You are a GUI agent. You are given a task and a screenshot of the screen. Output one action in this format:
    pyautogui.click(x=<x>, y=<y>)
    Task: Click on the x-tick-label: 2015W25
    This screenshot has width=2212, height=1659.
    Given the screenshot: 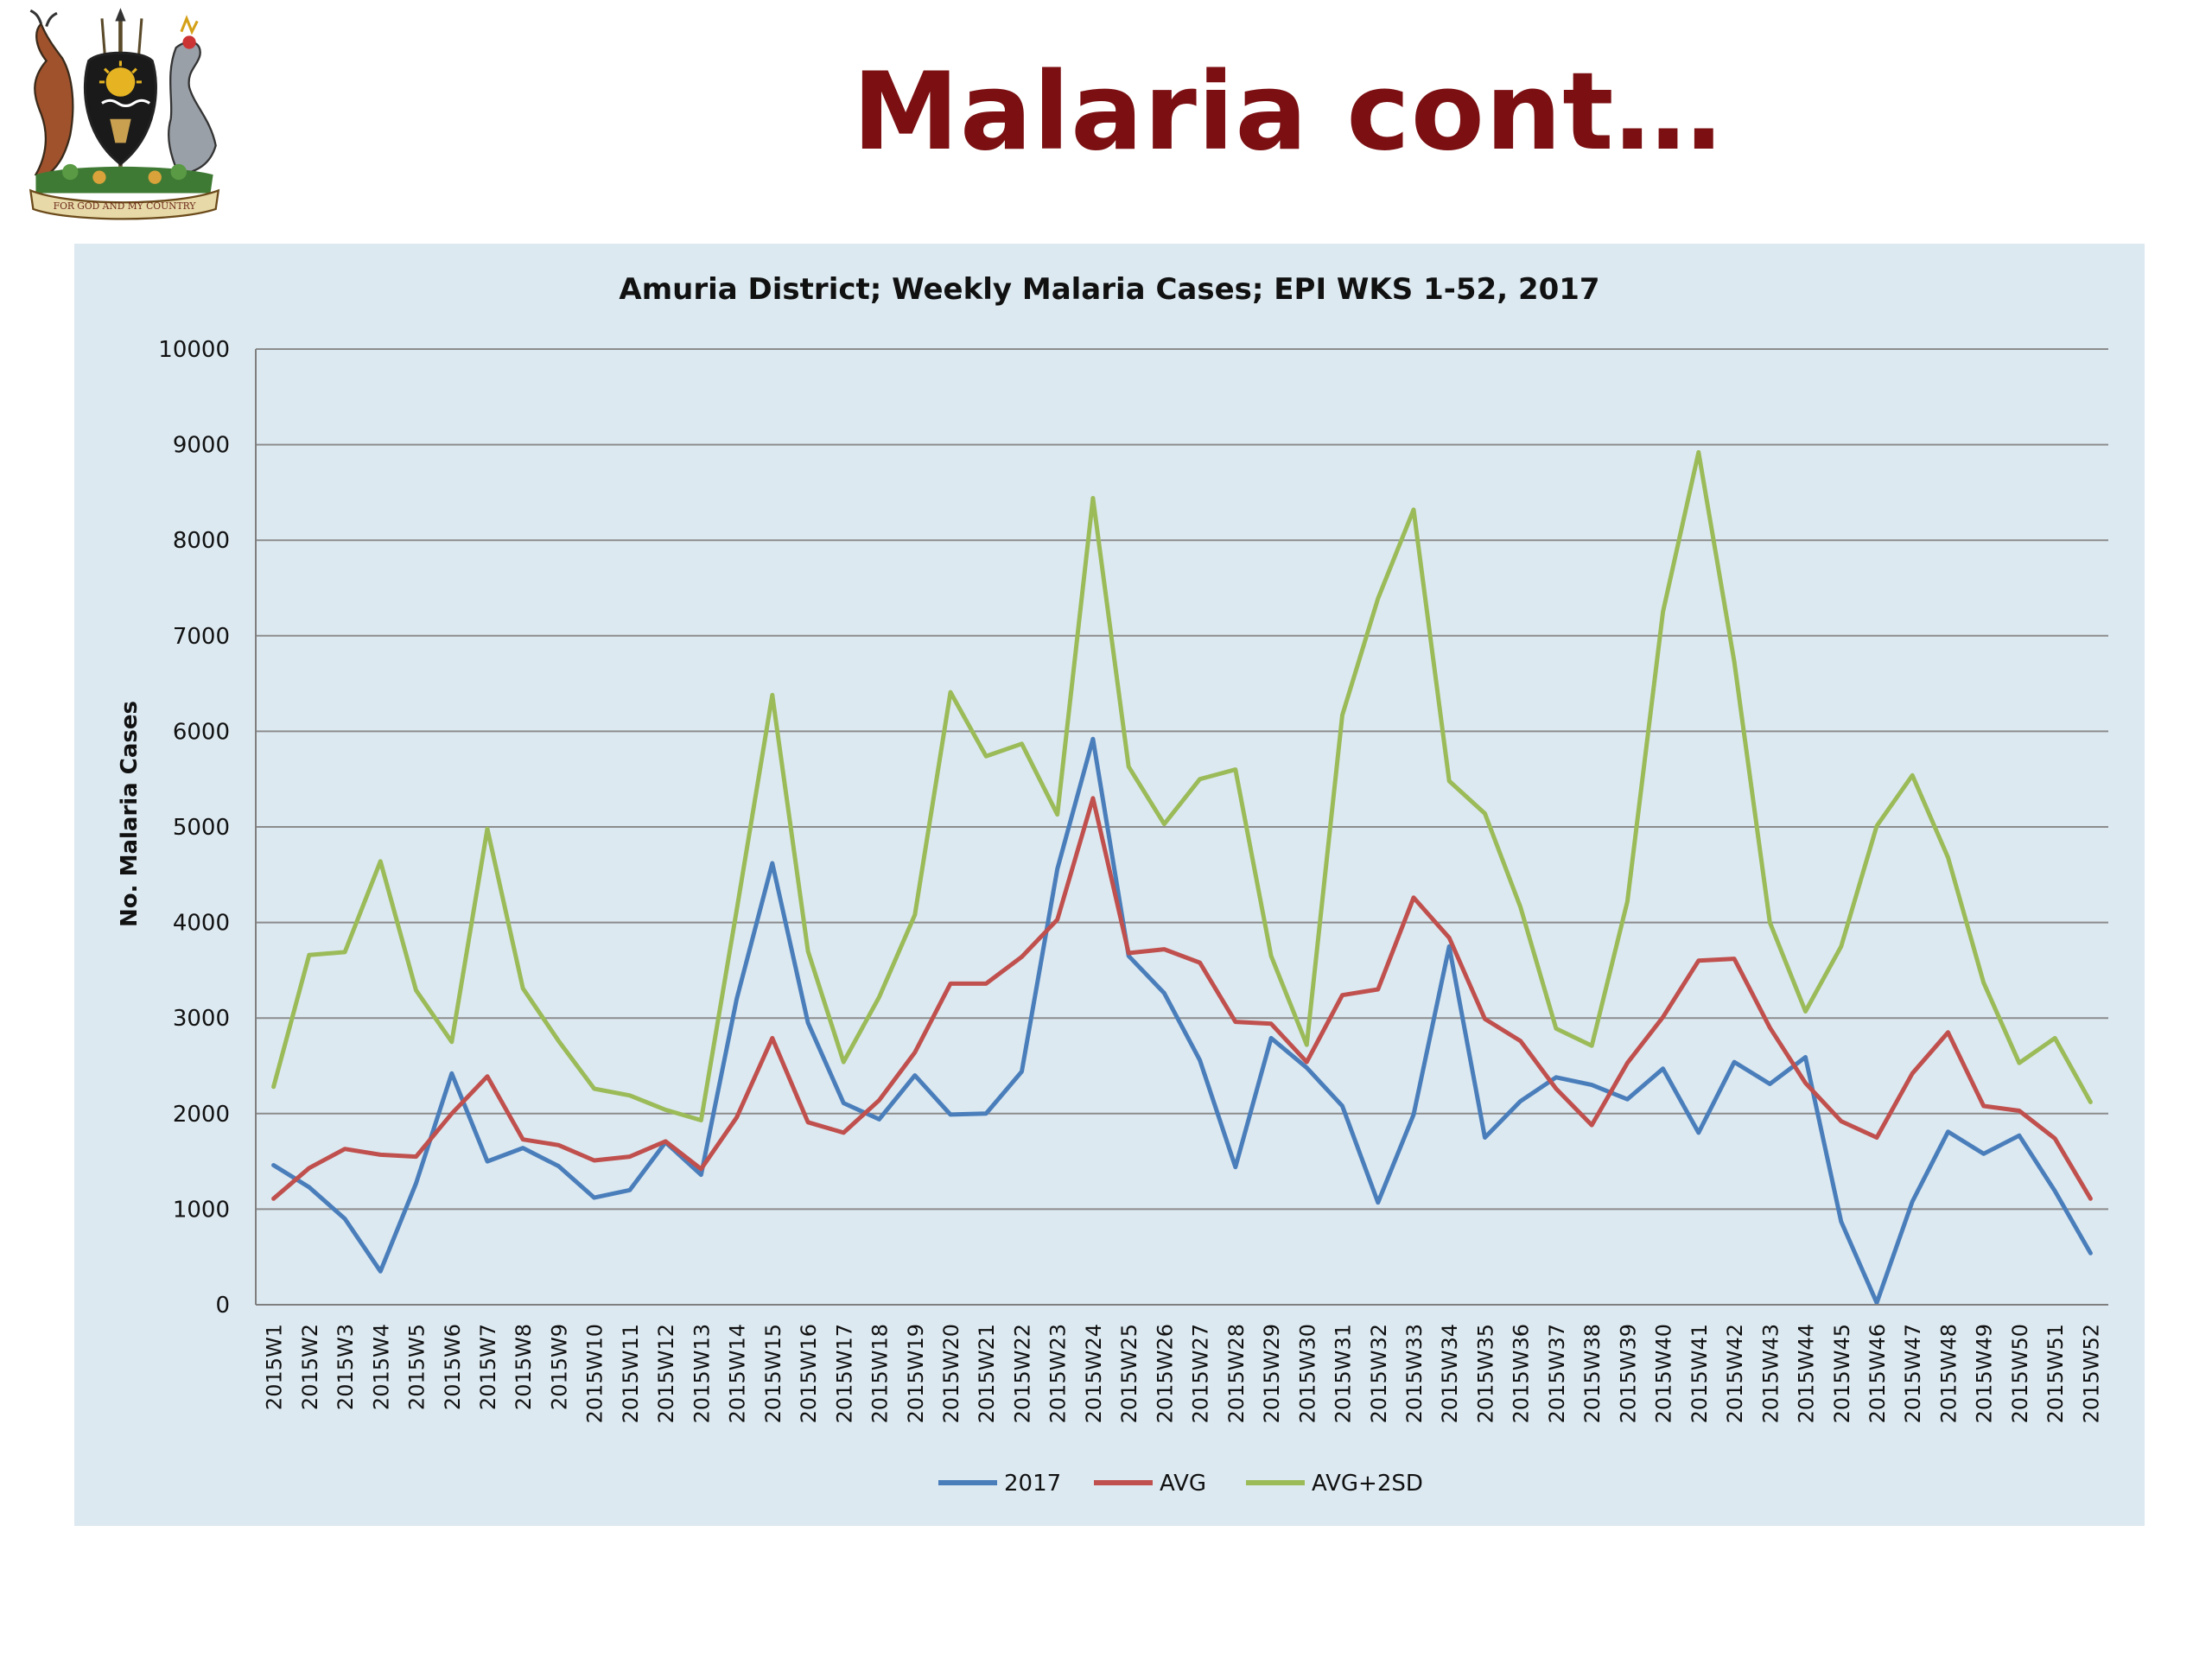 What is the action you would take?
    pyautogui.click(x=1129, y=1373)
    